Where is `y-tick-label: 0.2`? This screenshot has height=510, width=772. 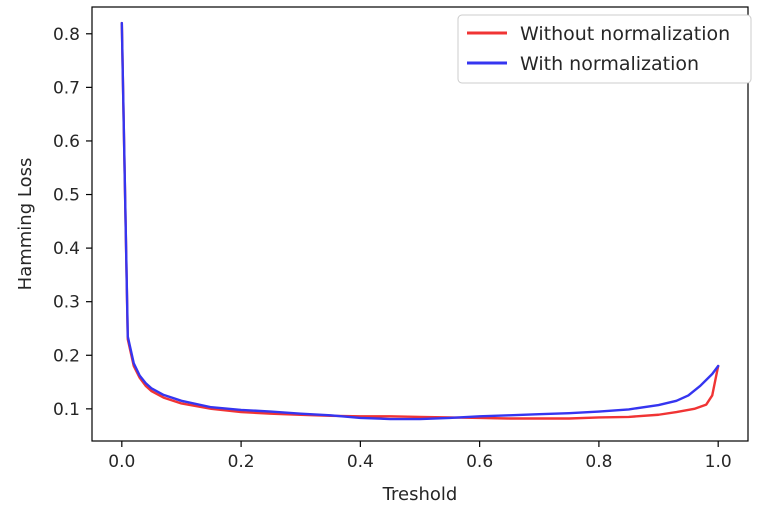
y-tick-label: 0.2 is located at coordinates (66, 356).